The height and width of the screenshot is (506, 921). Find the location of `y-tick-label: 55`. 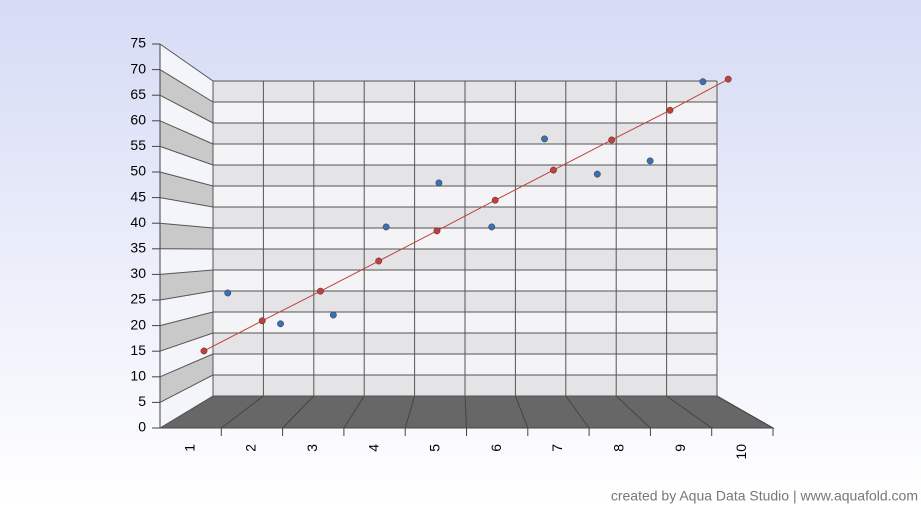

y-tick-label: 55 is located at coordinates (138, 145).